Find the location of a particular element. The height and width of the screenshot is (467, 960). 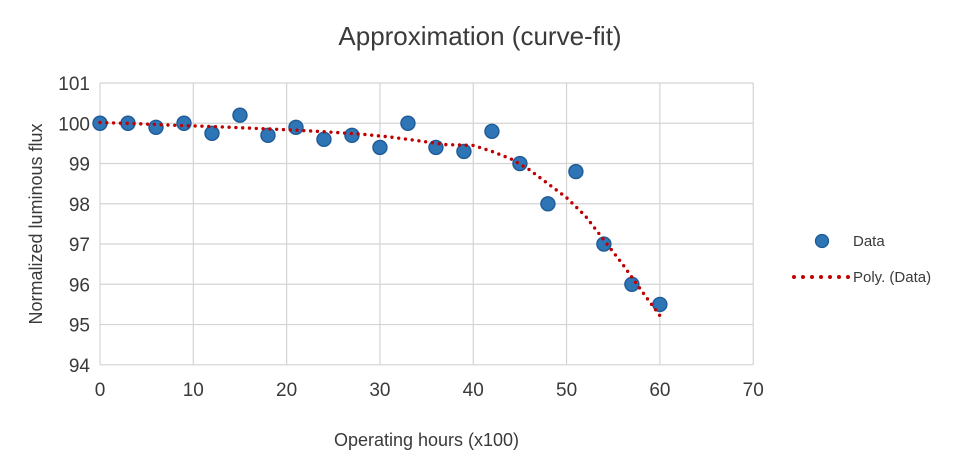

x-tick-label: 70 is located at coordinates (753, 390).